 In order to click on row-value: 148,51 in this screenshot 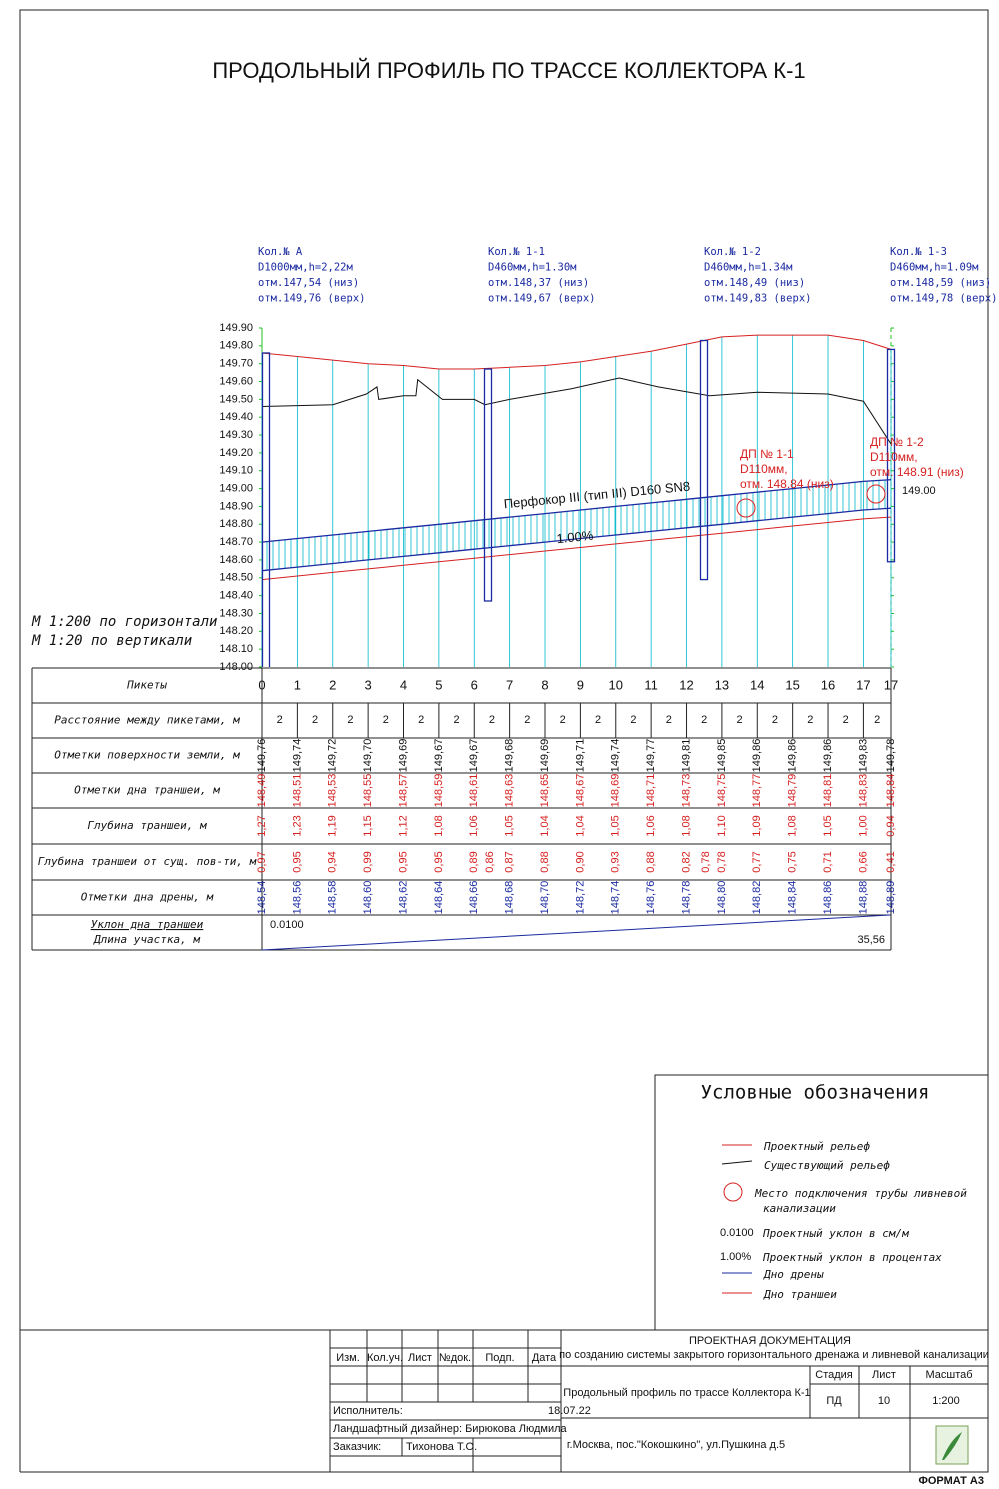, I will do `click(297, 791)`.